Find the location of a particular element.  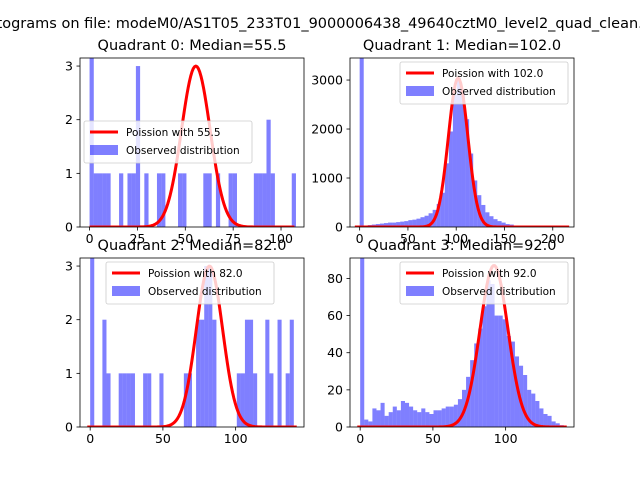

y-tick-label: 2 is located at coordinates (69, 319).